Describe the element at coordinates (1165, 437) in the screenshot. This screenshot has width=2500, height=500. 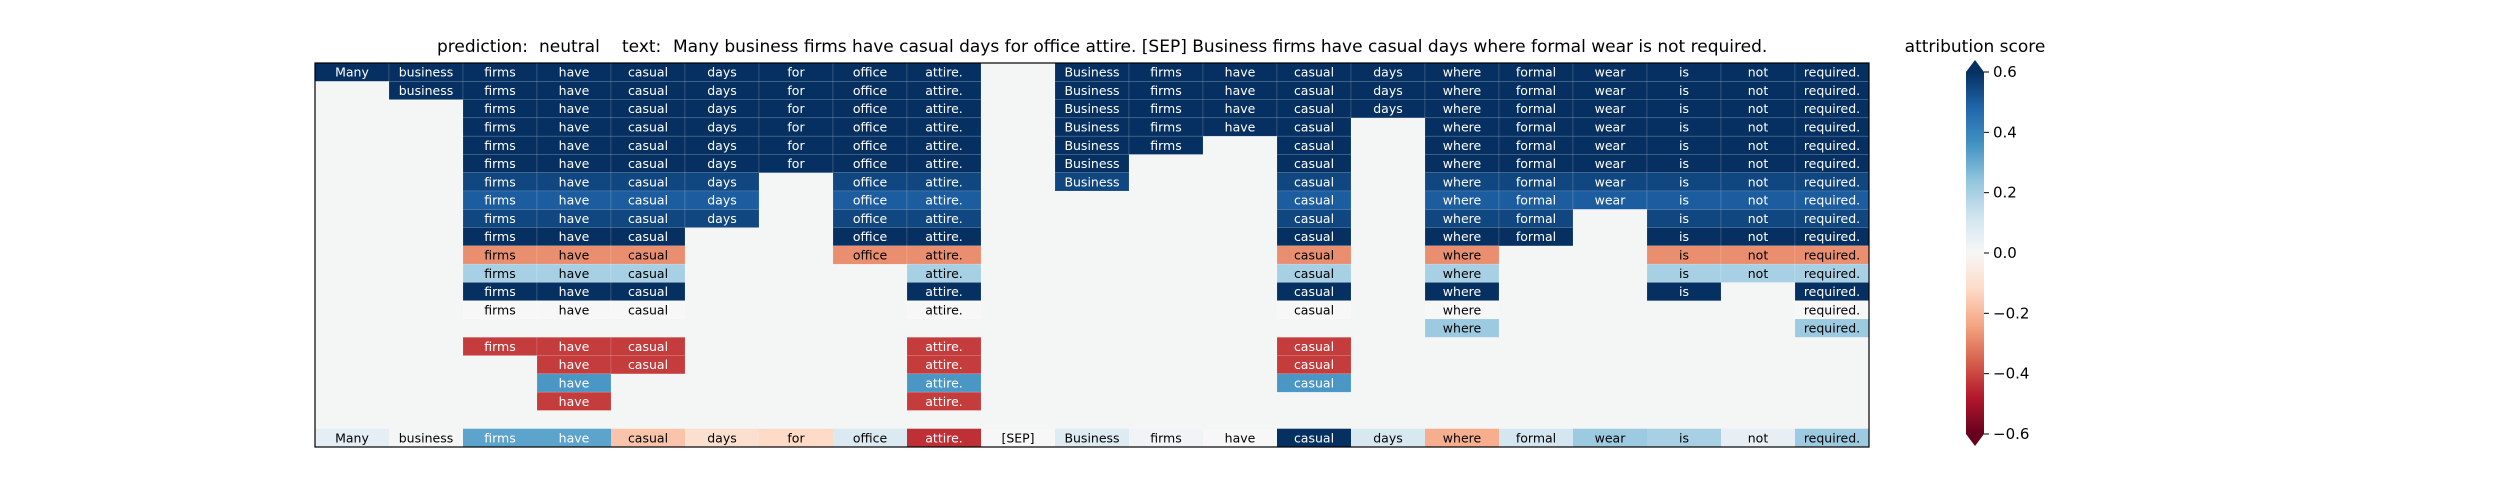
I see `summary-token-label: firms` at that location.